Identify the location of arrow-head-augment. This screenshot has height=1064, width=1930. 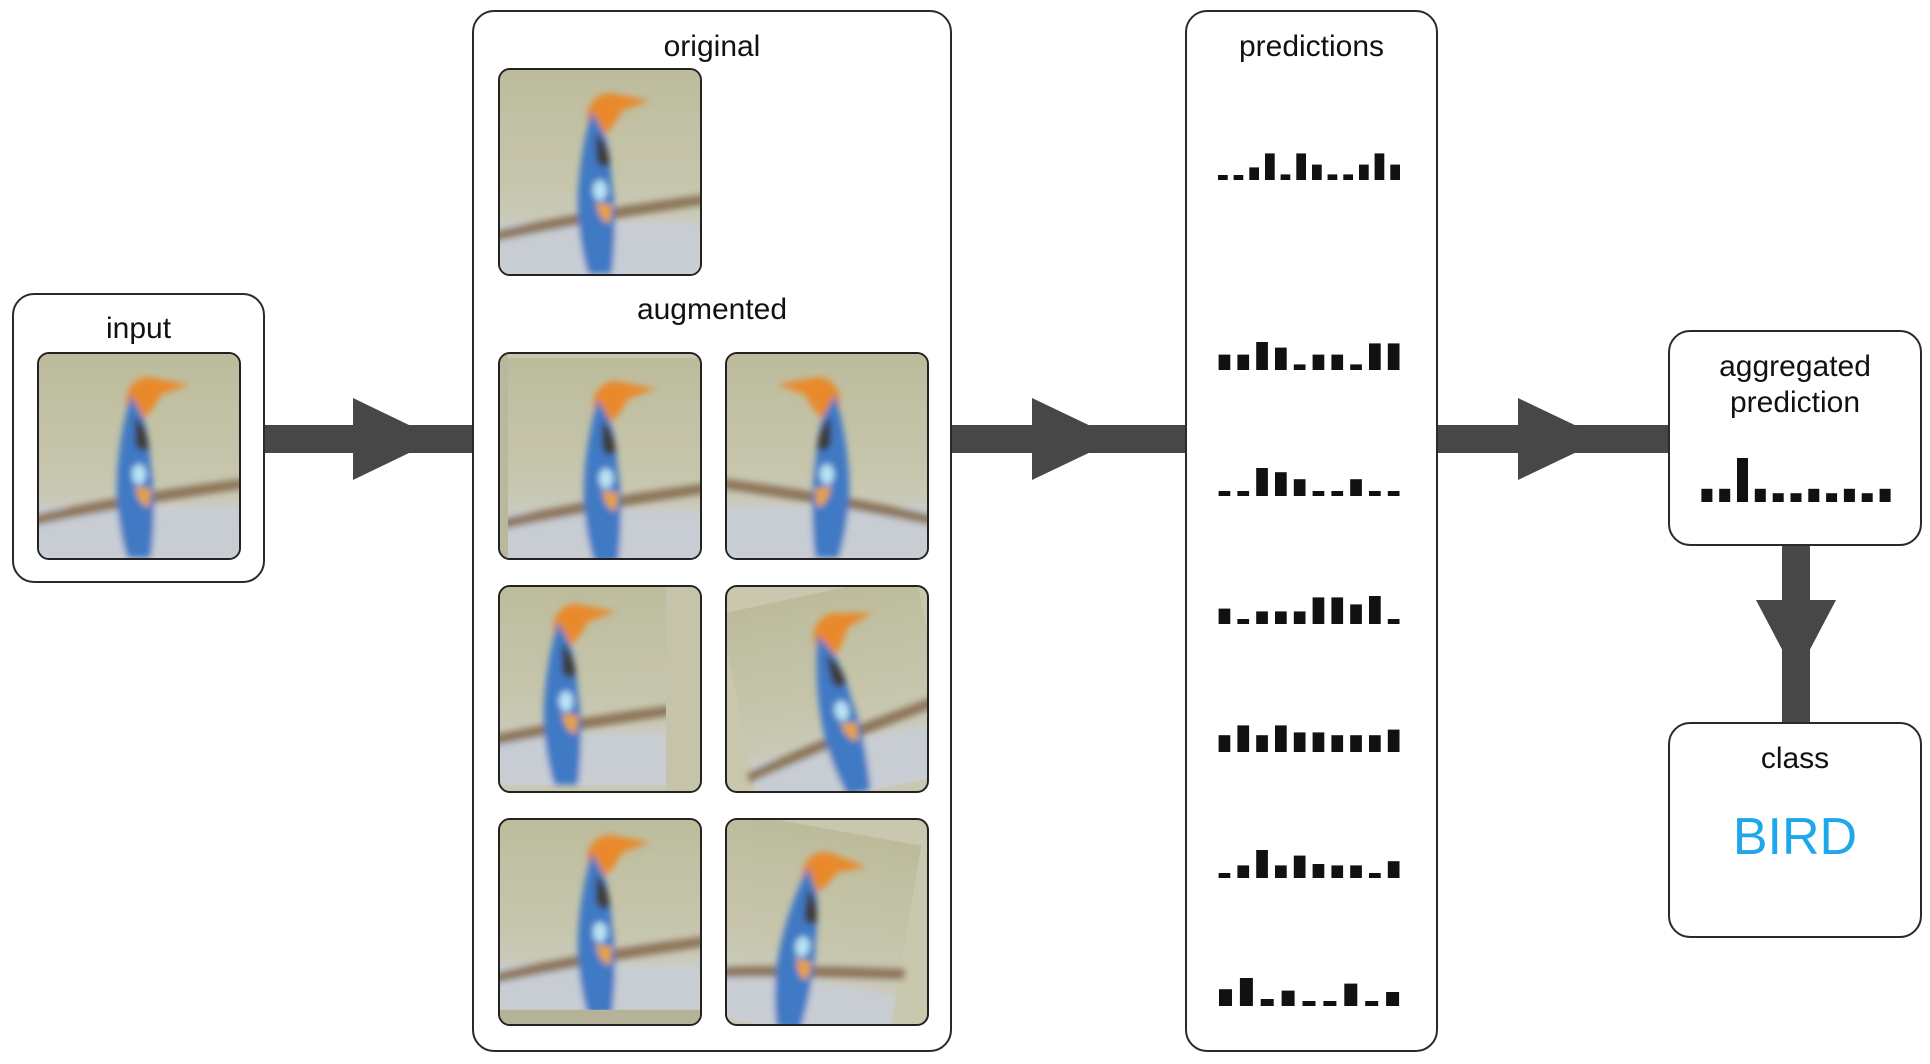
(1075, 439).